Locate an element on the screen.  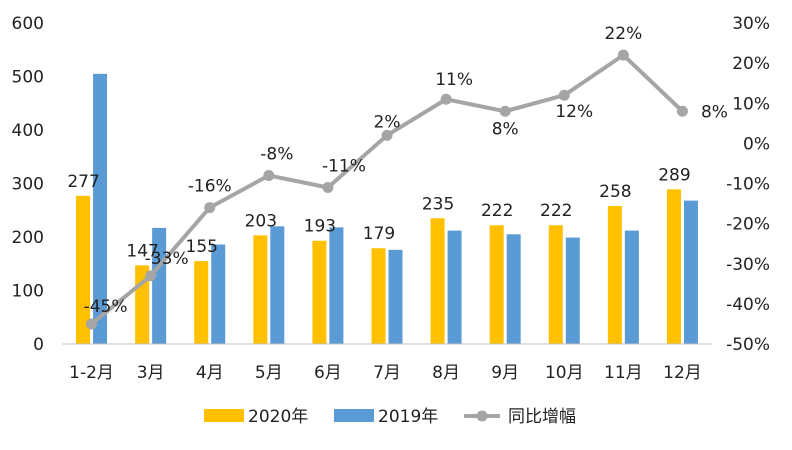
growth-label-2: -16% is located at coordinates (210, 187).